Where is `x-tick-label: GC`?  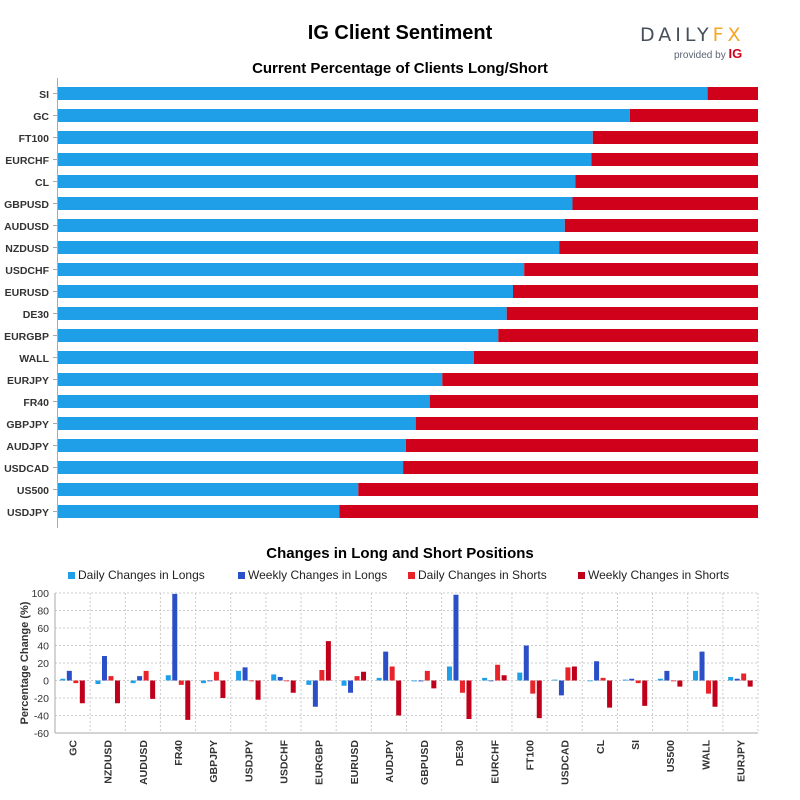
x-tick-label: GC is located at coordinates (74, 748).